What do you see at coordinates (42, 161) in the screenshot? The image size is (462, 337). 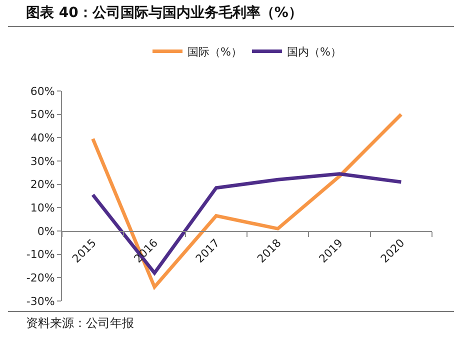 I see `y-tick-label: 30%` at bounding box center [42, 161].